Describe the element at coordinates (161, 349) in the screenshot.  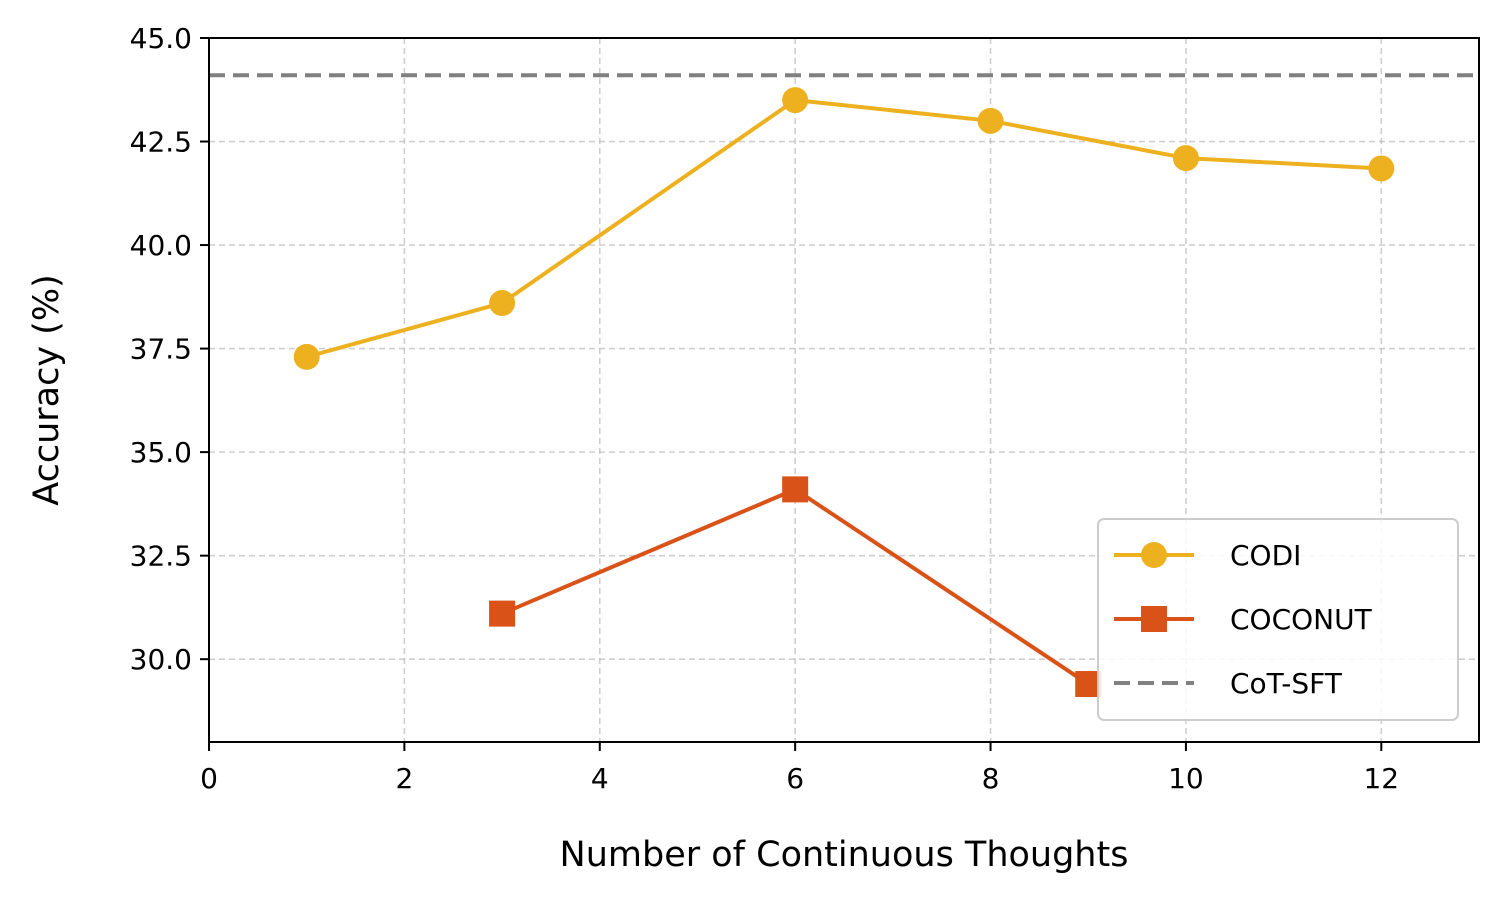
I see `y-tick-label: 37.5` at that location.